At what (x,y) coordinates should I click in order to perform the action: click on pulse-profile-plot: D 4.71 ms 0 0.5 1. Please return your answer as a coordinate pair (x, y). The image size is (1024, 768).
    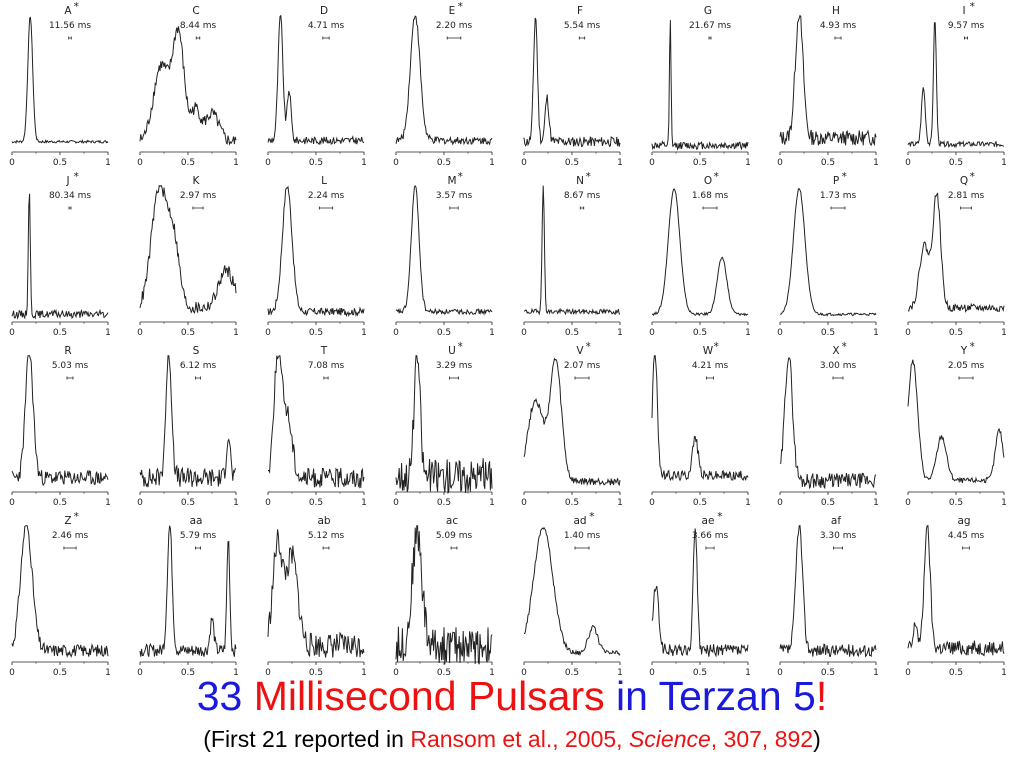
    Looking at the image, I should click on (316, 86).